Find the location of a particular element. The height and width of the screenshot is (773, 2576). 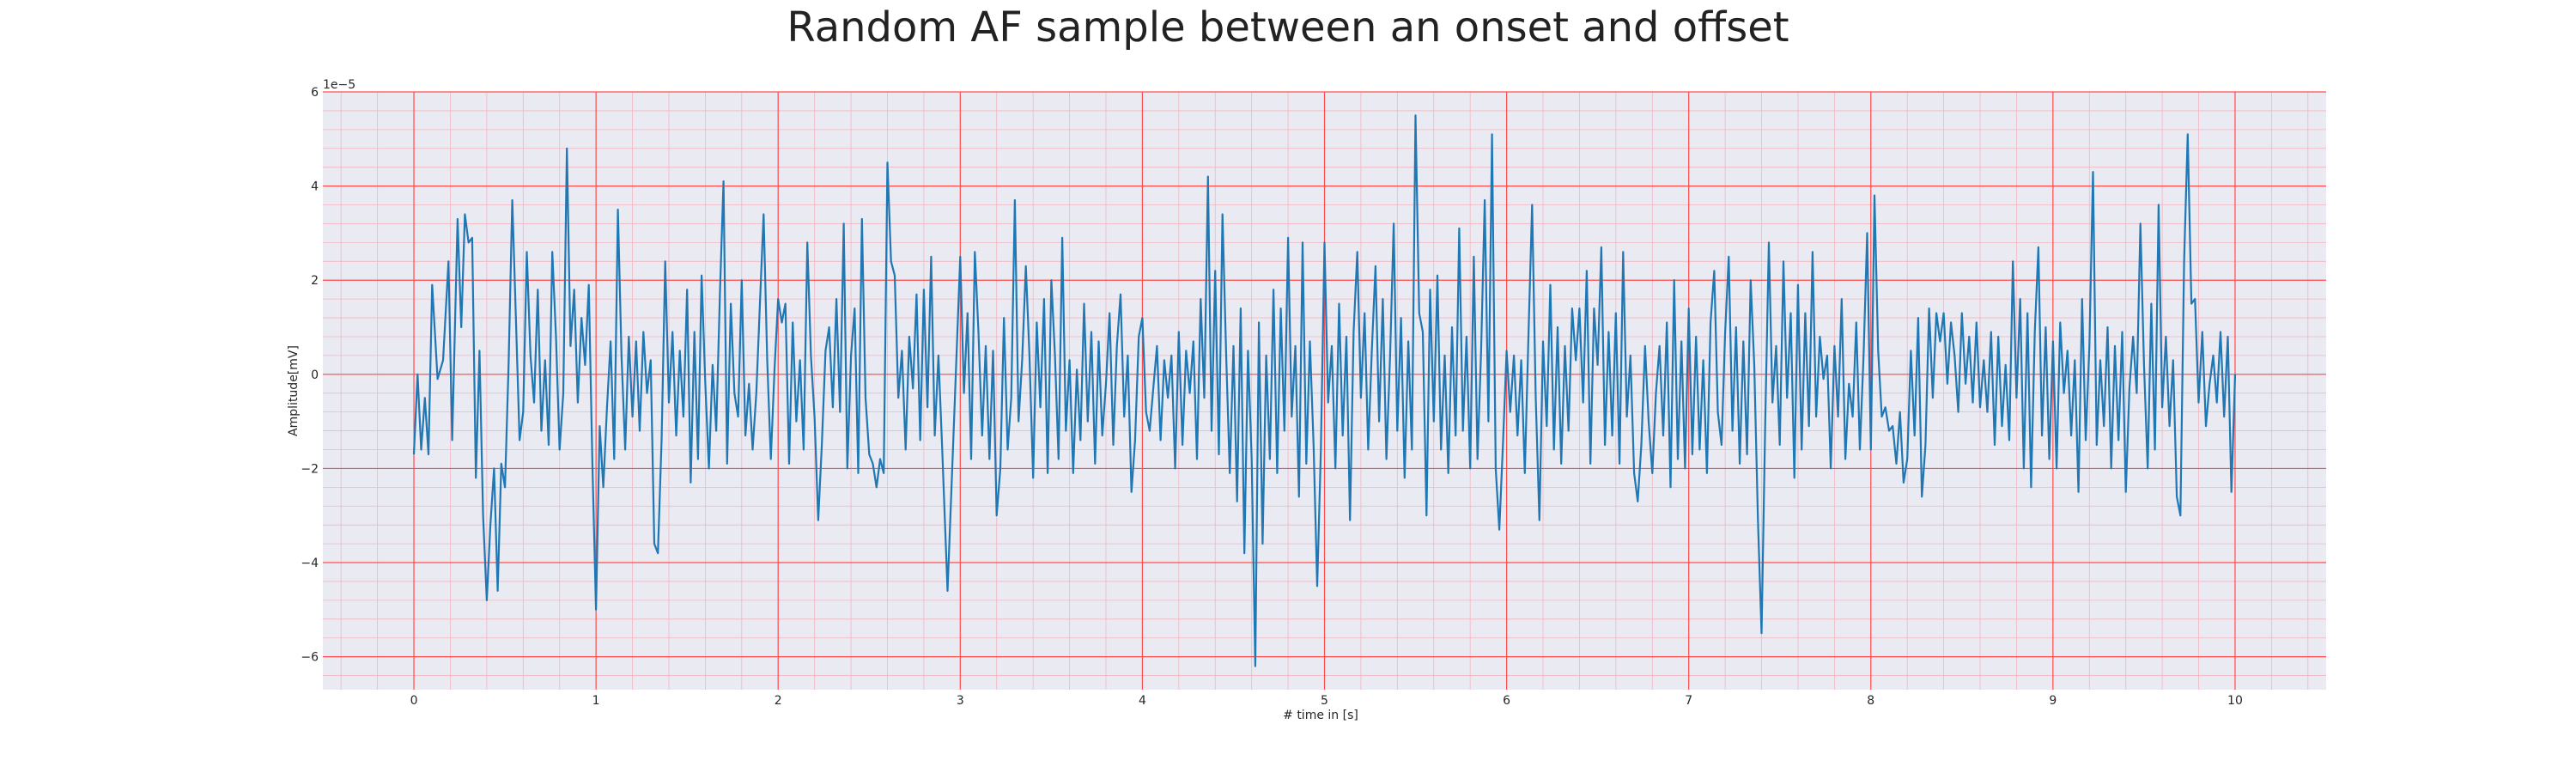

x-tick-label: 5 is located at coordinates (1324, 701).